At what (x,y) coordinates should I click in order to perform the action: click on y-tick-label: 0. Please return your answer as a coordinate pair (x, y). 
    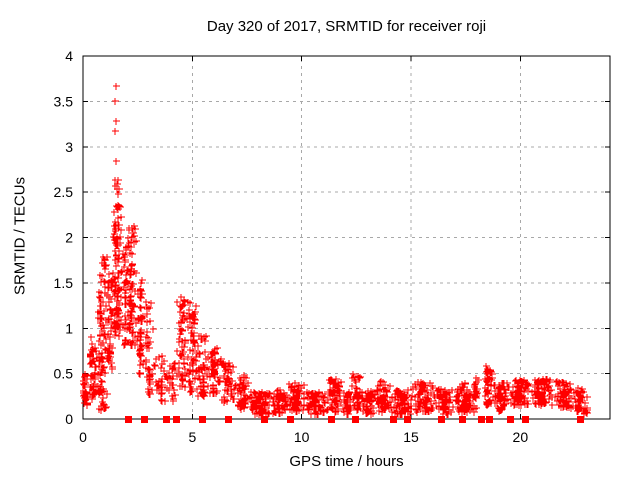
    Looking at the image, I should click on (69, 419).